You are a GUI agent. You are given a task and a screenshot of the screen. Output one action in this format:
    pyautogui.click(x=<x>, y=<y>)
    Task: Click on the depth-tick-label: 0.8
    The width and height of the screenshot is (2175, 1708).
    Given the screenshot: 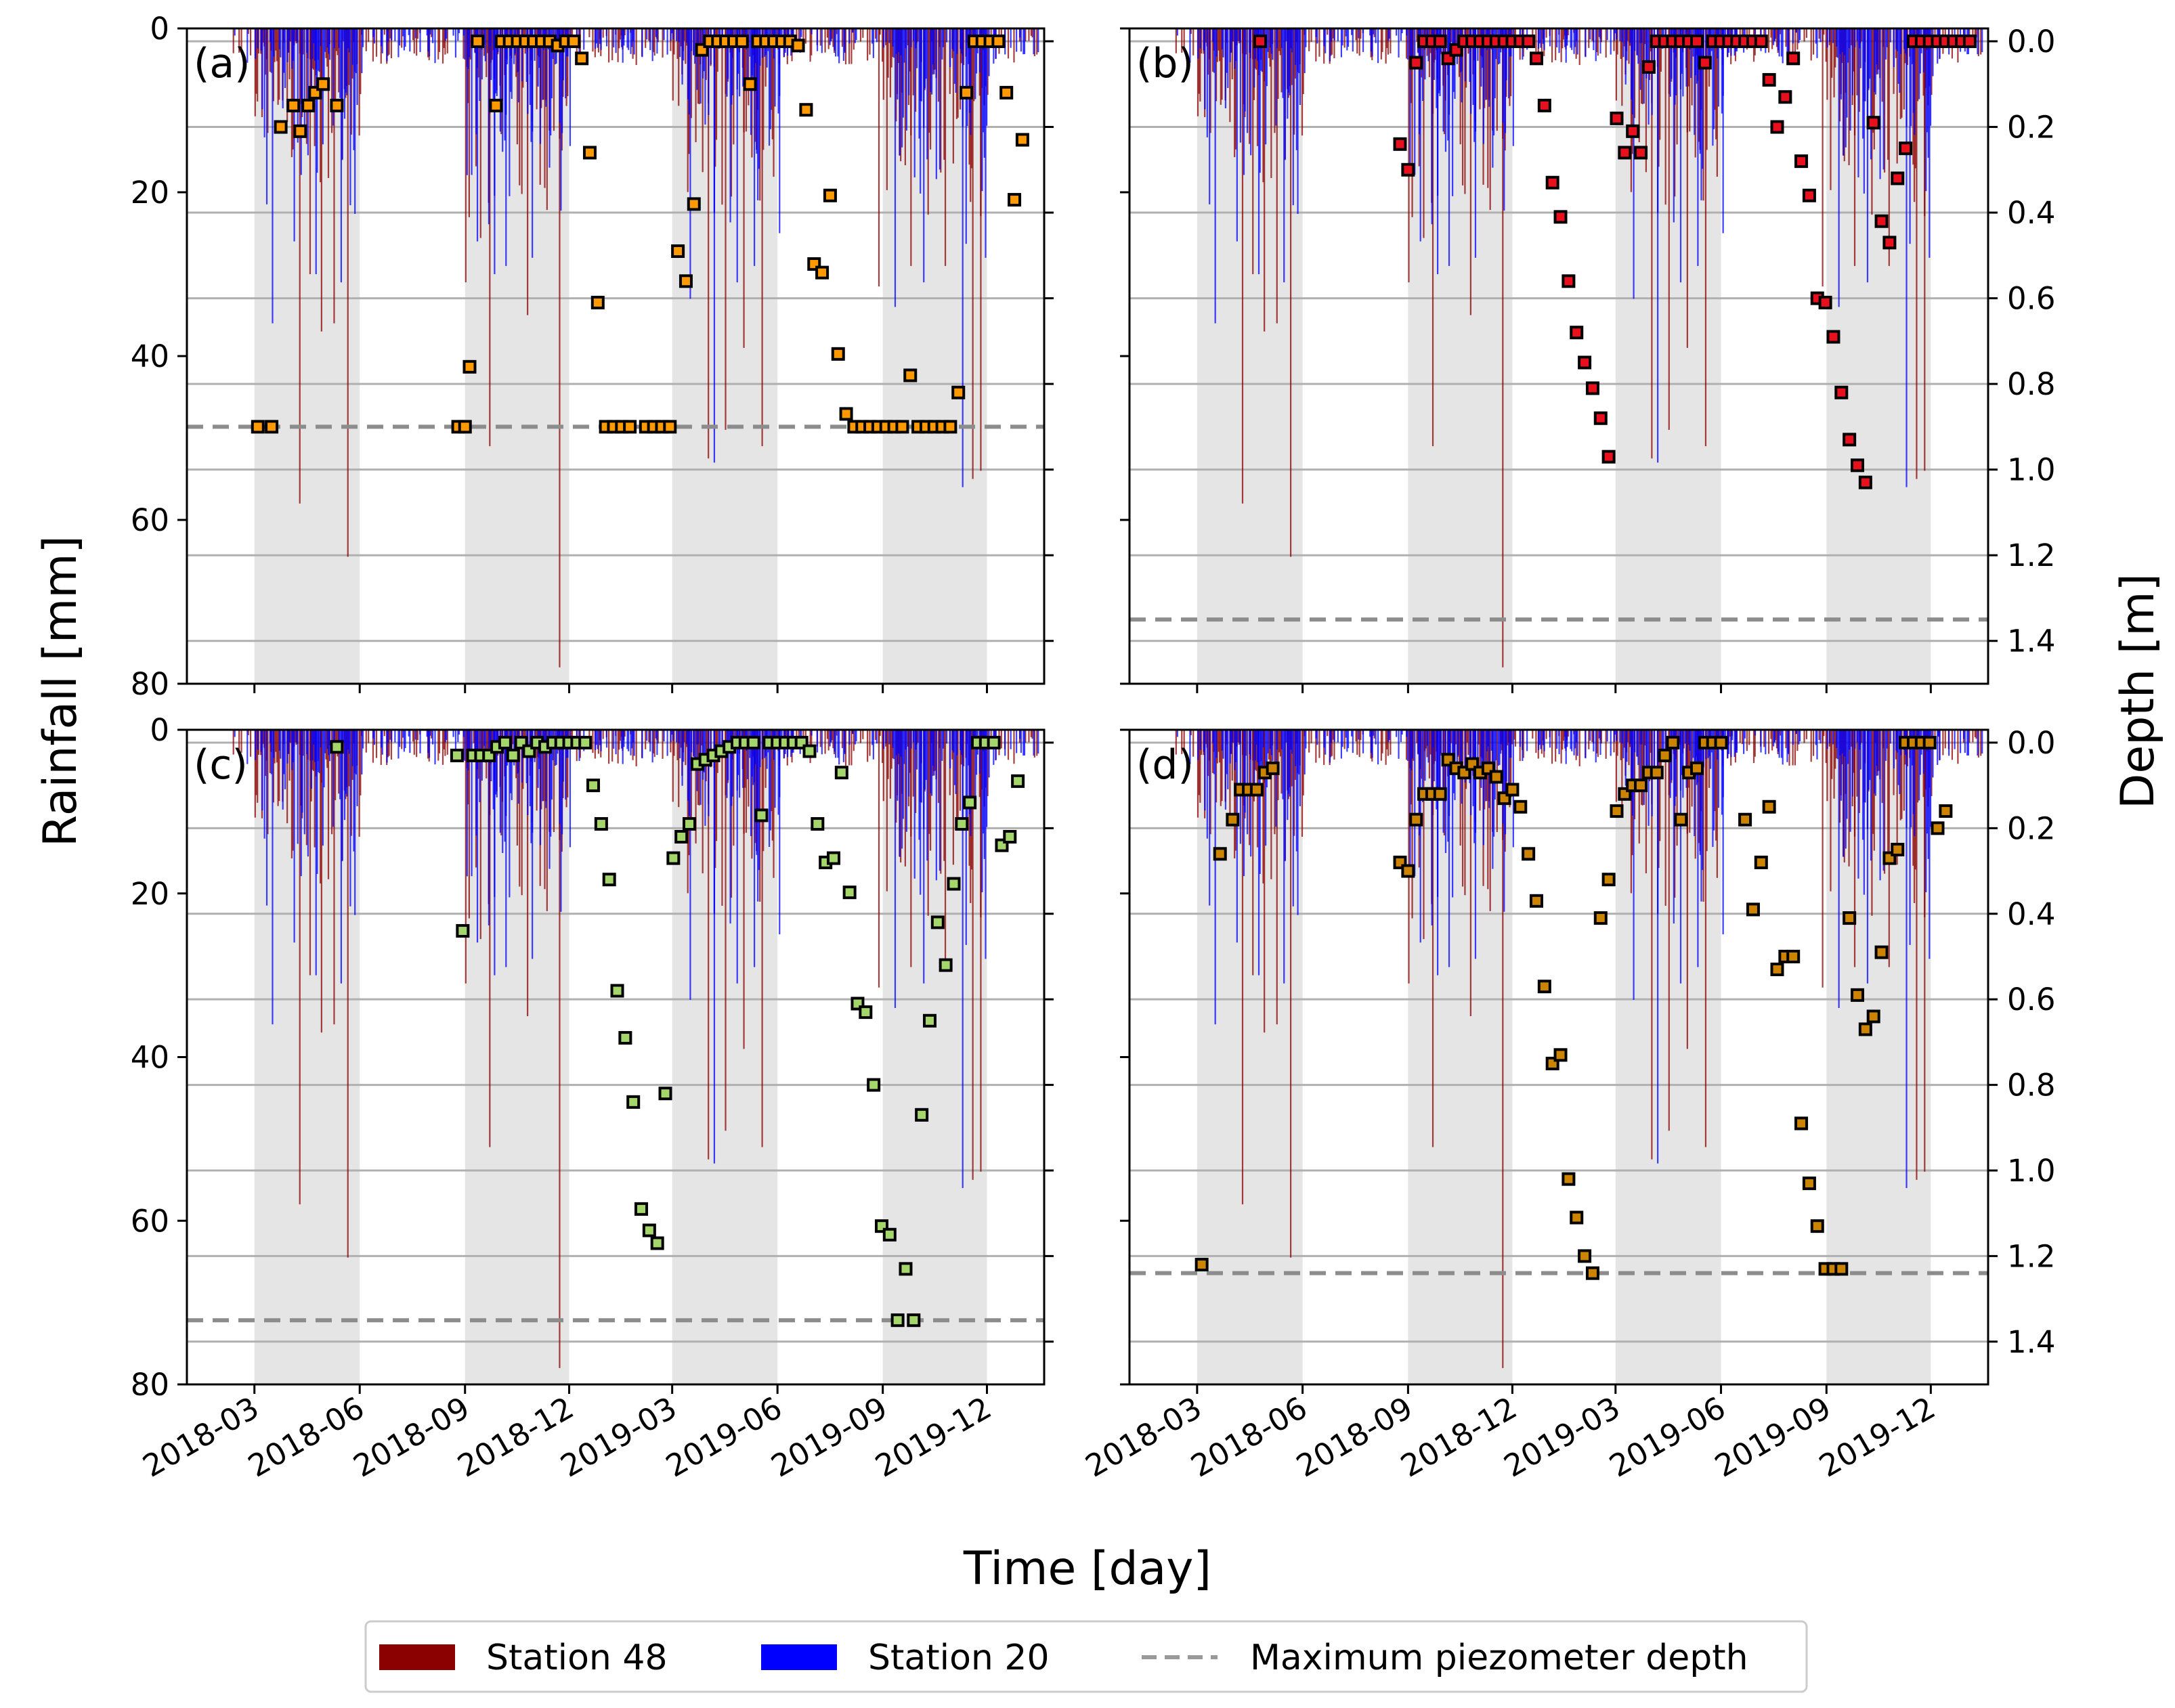 What is the action you would take?
    pyautogui.click(x=2032, y=1085)
    